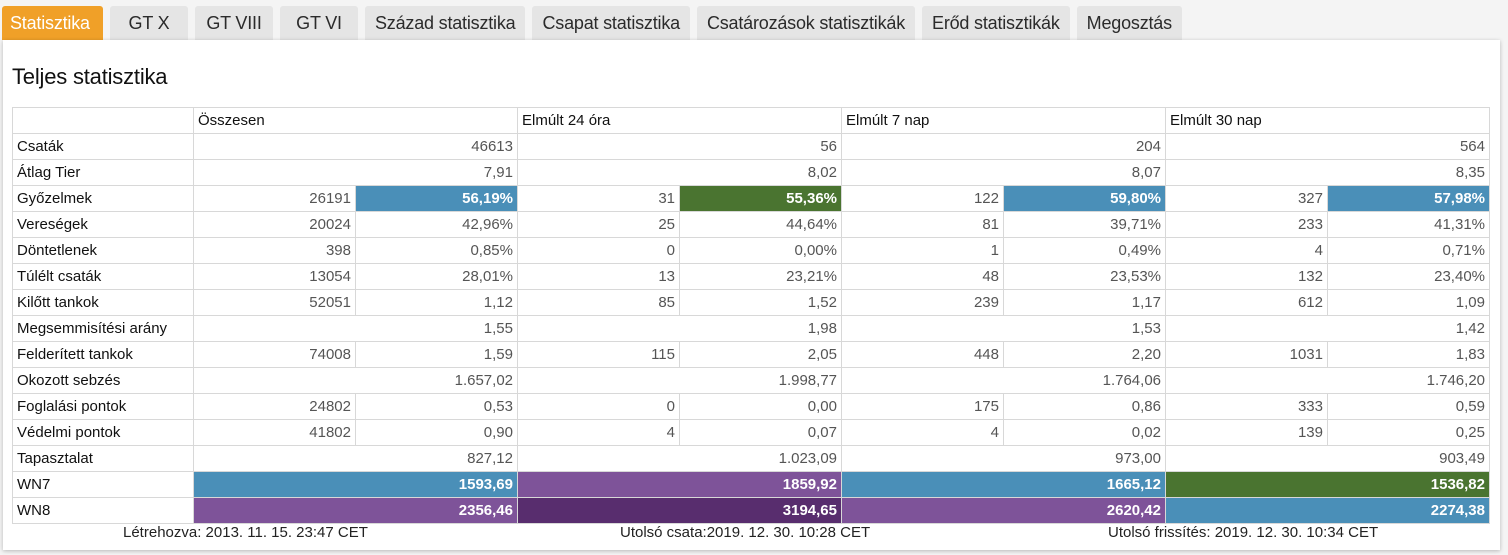 This screenshot has height=555, width=1508. Describe the element at coordinates (1084, 432) in the screenshot. I see `ratio-cell-7d: 0,02` at that location.